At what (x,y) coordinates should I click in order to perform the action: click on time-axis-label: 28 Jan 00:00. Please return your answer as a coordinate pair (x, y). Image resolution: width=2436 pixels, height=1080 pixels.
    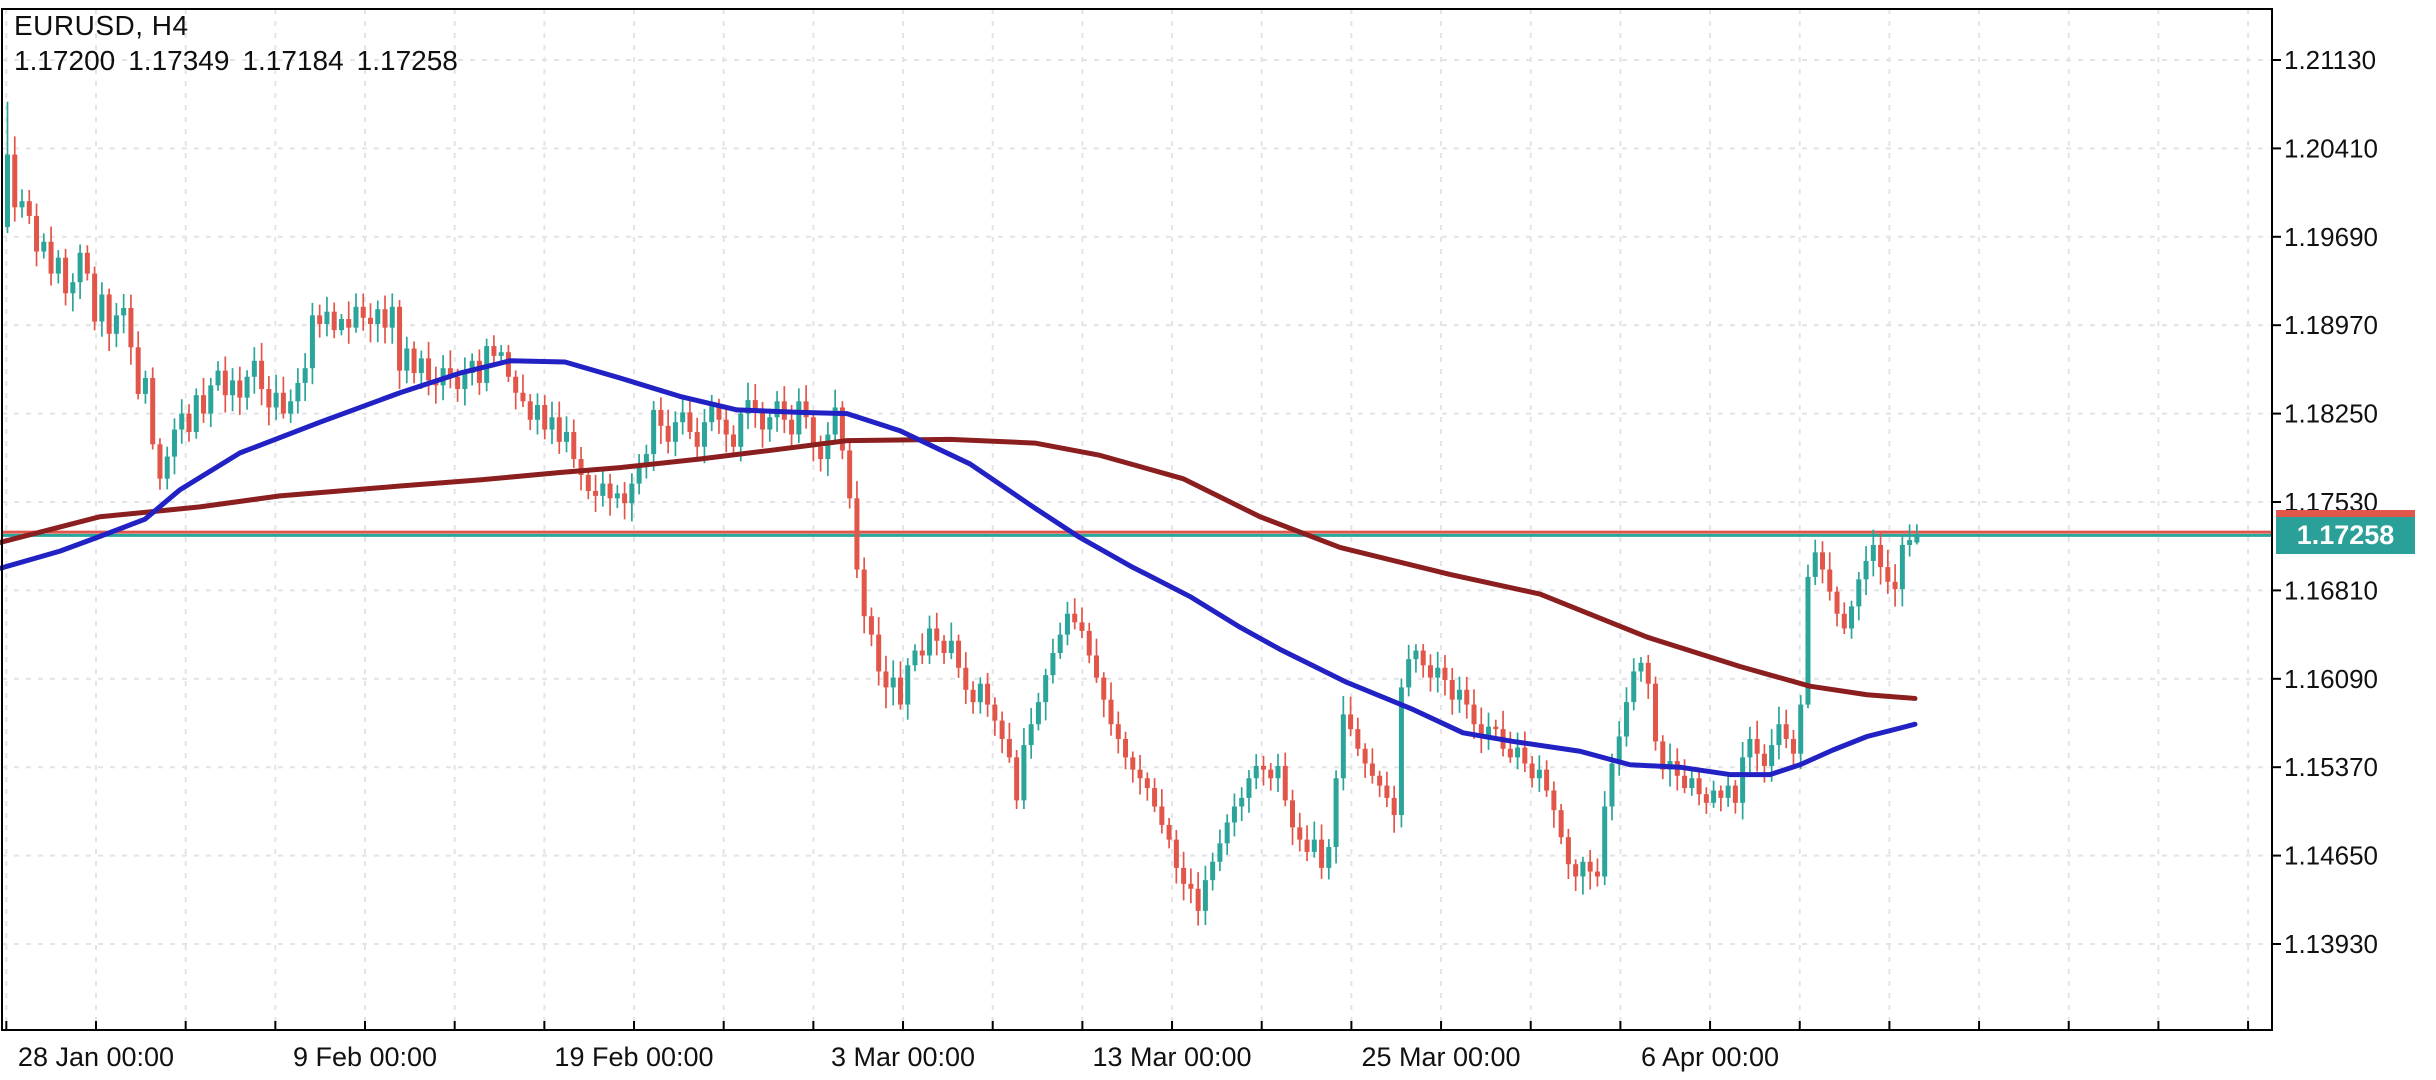
    Looking at the image, I should click on (96, 1057).